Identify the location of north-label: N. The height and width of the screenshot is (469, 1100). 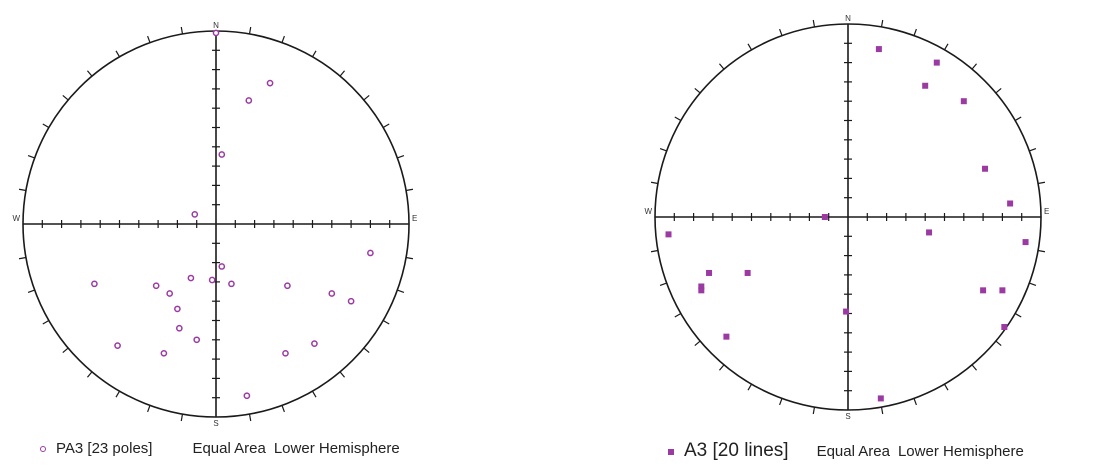
(848, 18).